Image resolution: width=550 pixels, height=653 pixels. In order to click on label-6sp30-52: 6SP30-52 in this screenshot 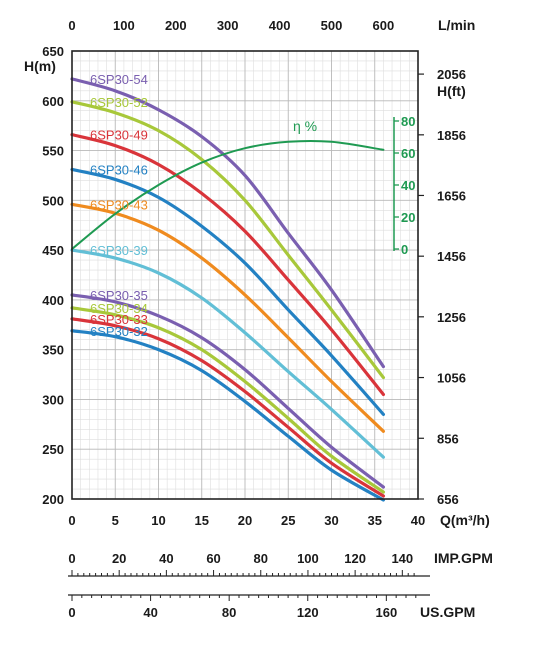, I will do `click(119, 102)`.